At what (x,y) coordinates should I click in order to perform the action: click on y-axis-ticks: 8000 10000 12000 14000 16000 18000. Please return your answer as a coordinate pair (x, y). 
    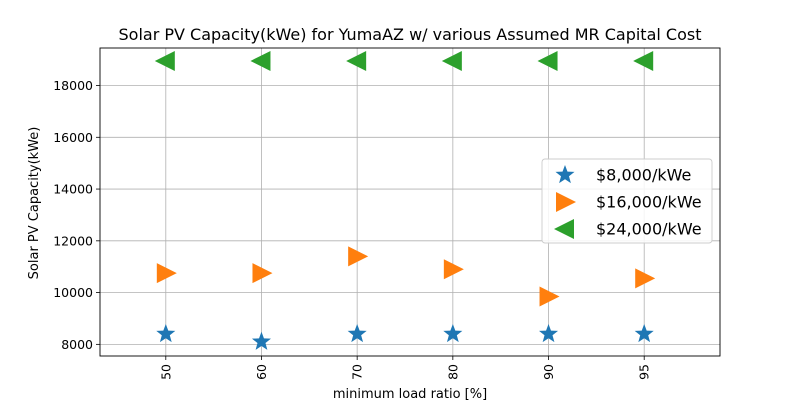
    Looking at the image, I should click on (76, 215).